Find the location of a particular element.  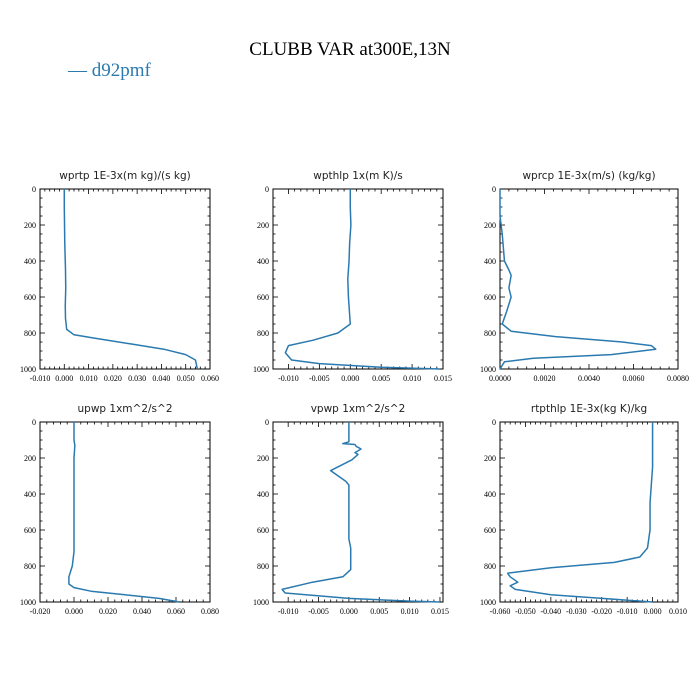

x-tick-label: 0.050 is located at coordinates (186, 378).